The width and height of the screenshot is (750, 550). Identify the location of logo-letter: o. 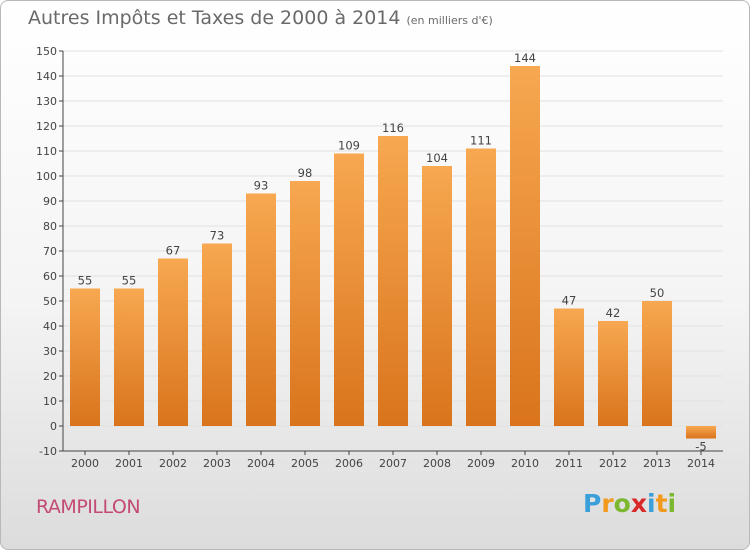
(622, 503).